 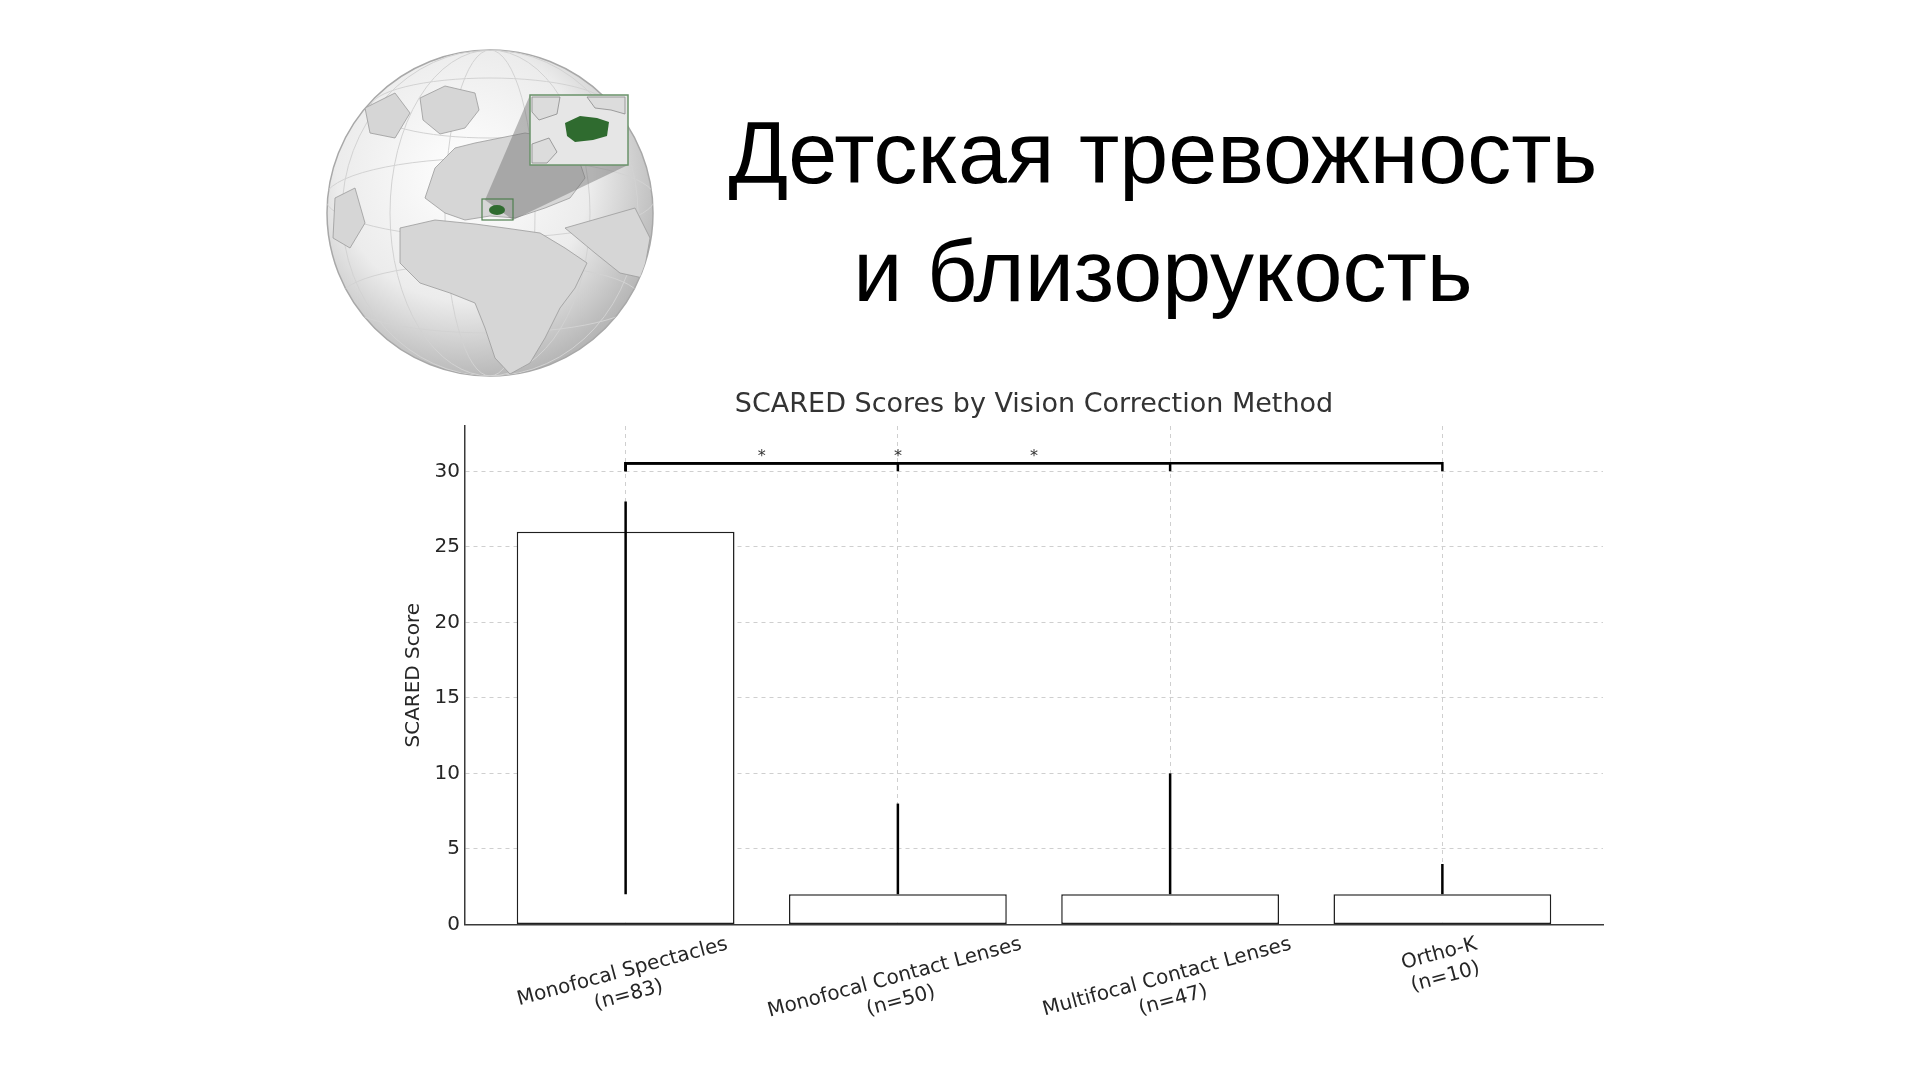 What do you see at coordinates (1163, 212) in the screenshot?
I see `chart-title: Детская тревожность и близорукость` at bounding box center [1163, 212].